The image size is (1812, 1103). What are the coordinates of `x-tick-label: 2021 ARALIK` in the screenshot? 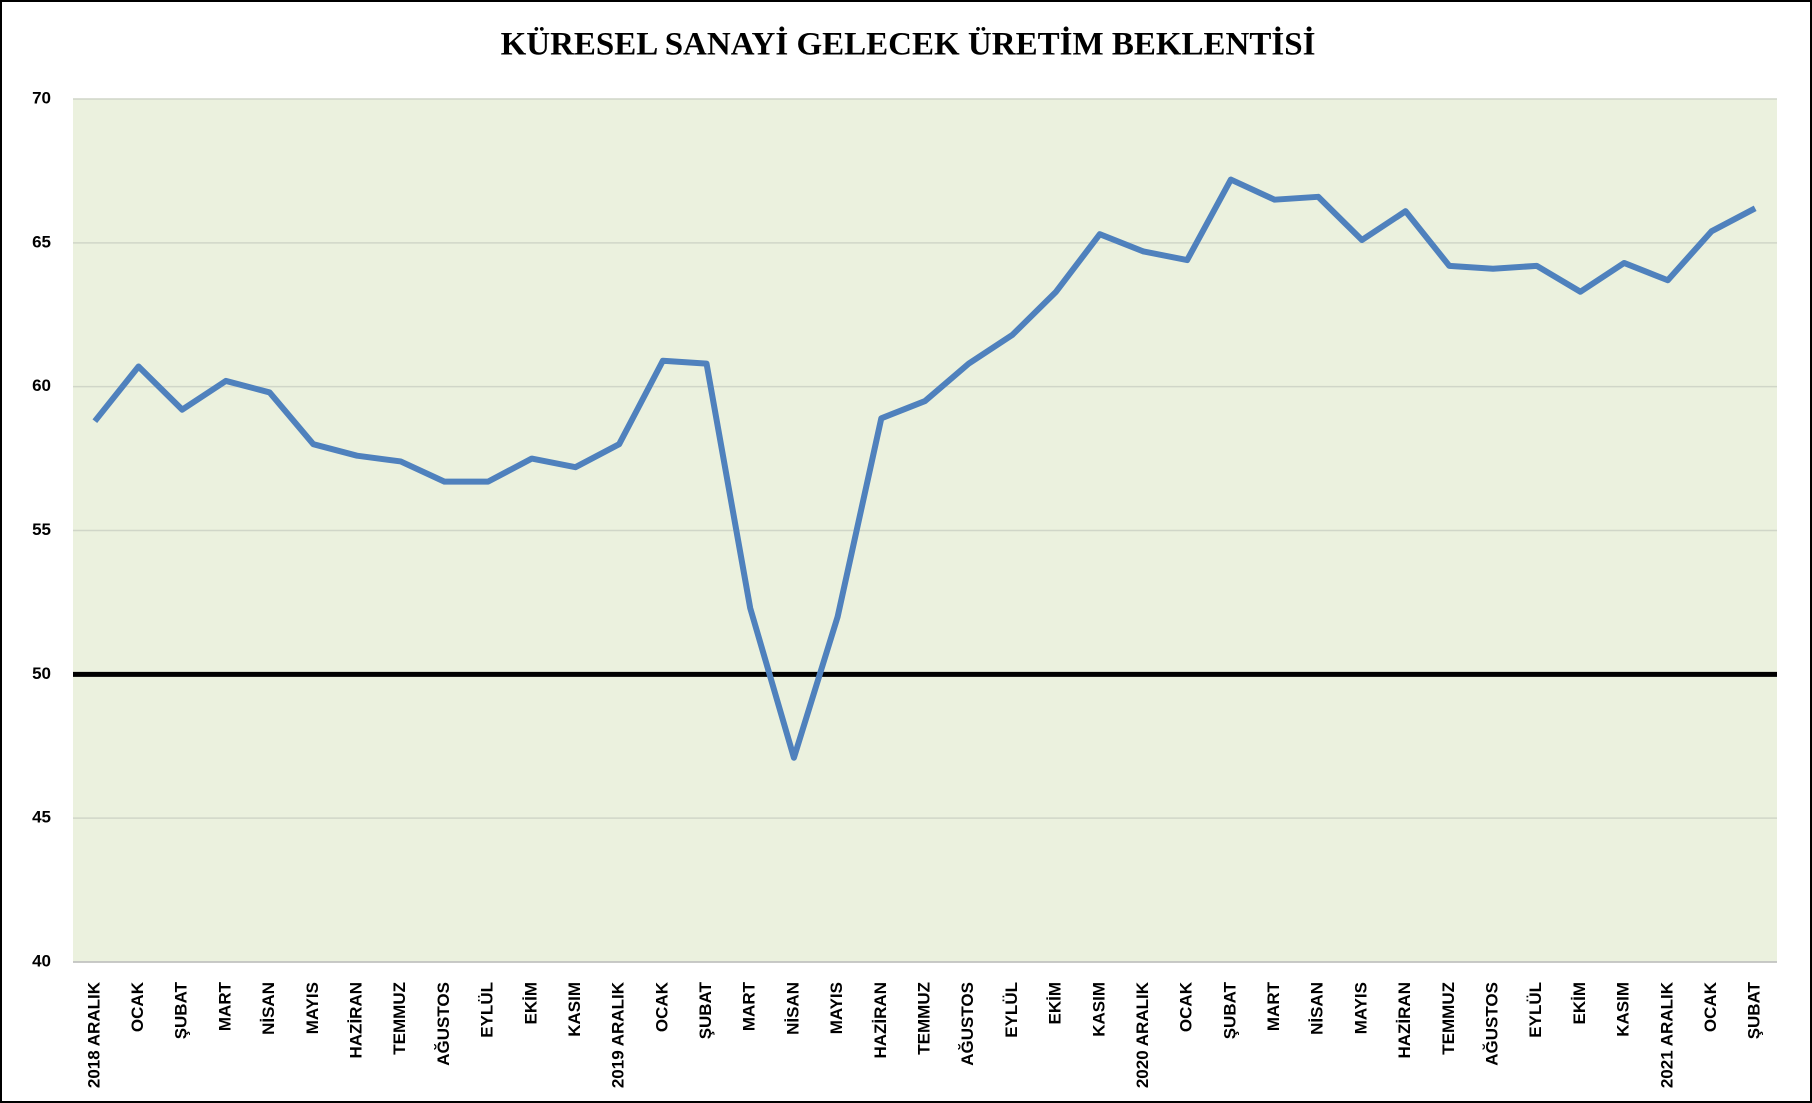 It's located at (1666, 1034).